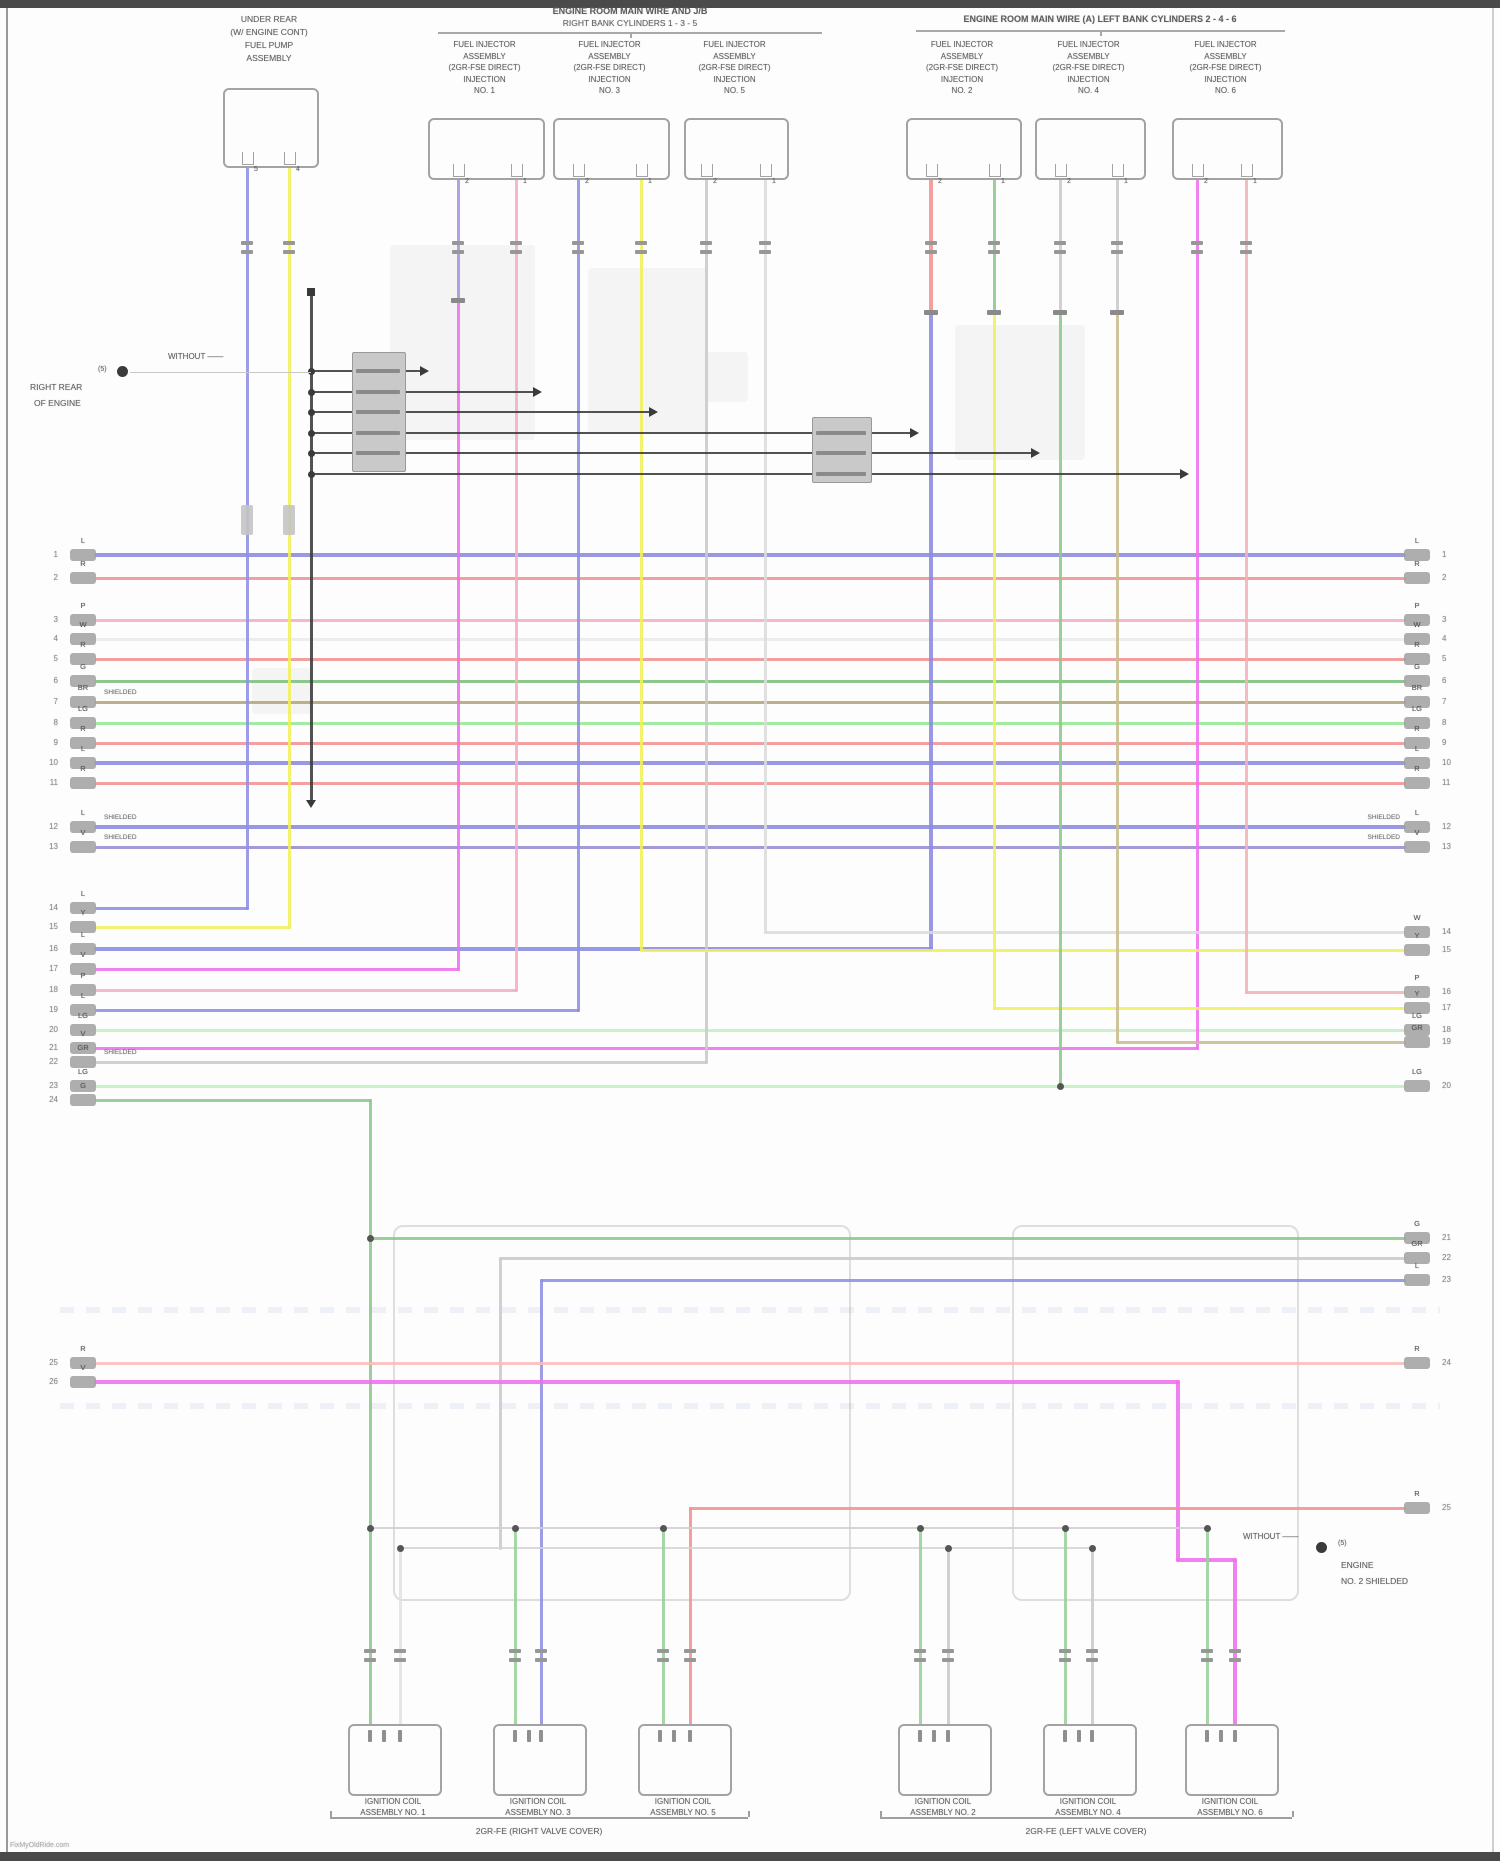 This screenshot has height=1861, width=1500. Describe the element at coordinates (1444, 658) in the screenshot. I see `right-pin-number: 5` at that location.